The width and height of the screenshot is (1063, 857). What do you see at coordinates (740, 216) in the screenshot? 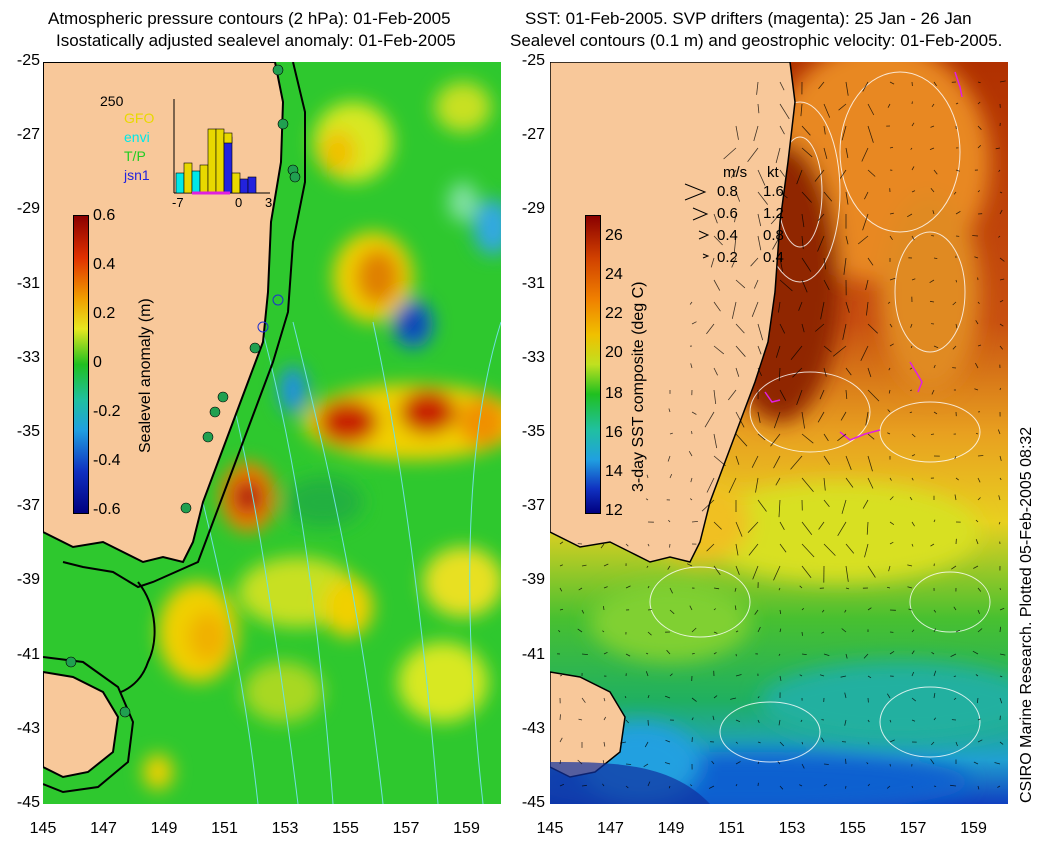
I see `velocity-legend: m/s kt 0.8 1.6 0.6 1.2 0.4 0.8 0.2 0.4` at bounding box center [740, 216].